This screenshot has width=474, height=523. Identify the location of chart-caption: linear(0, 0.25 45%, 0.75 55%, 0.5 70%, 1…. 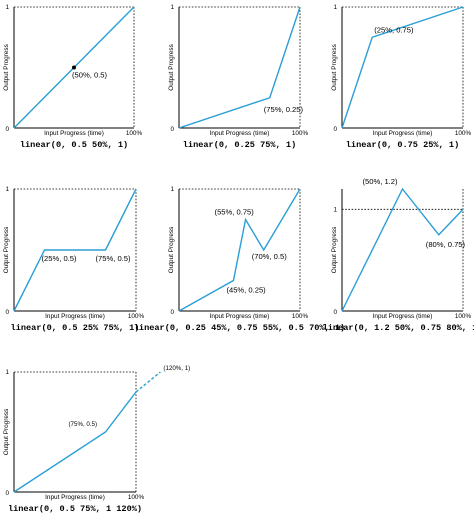
(239, 328).